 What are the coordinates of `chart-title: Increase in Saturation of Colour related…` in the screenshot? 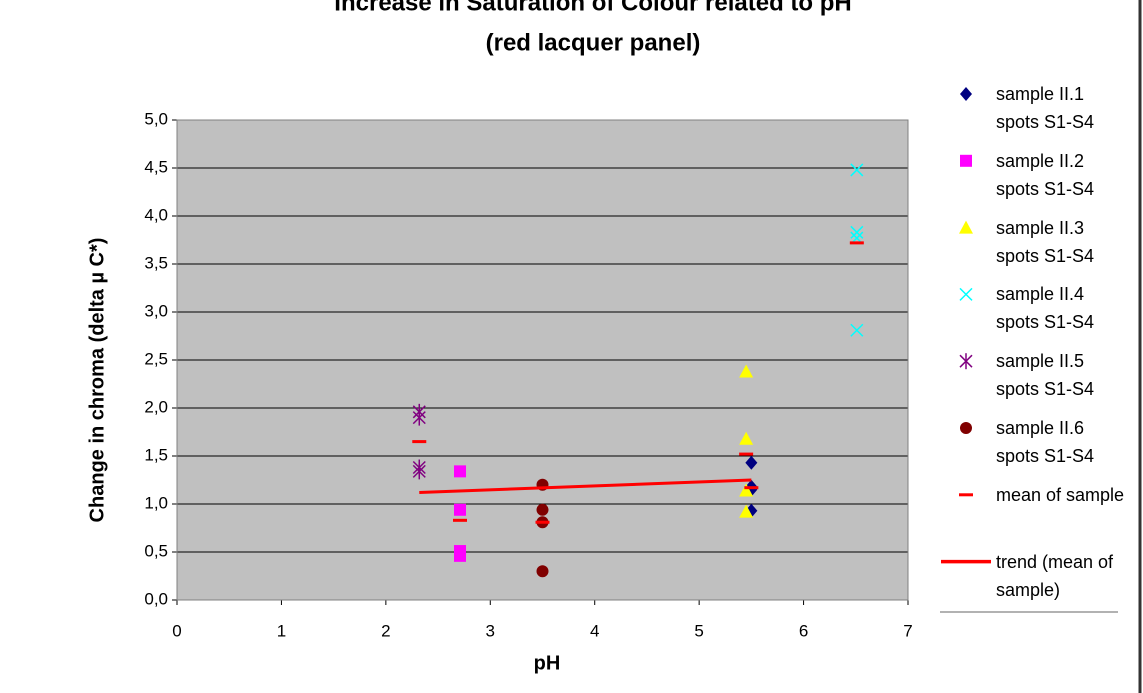 It's located at (592, 8).